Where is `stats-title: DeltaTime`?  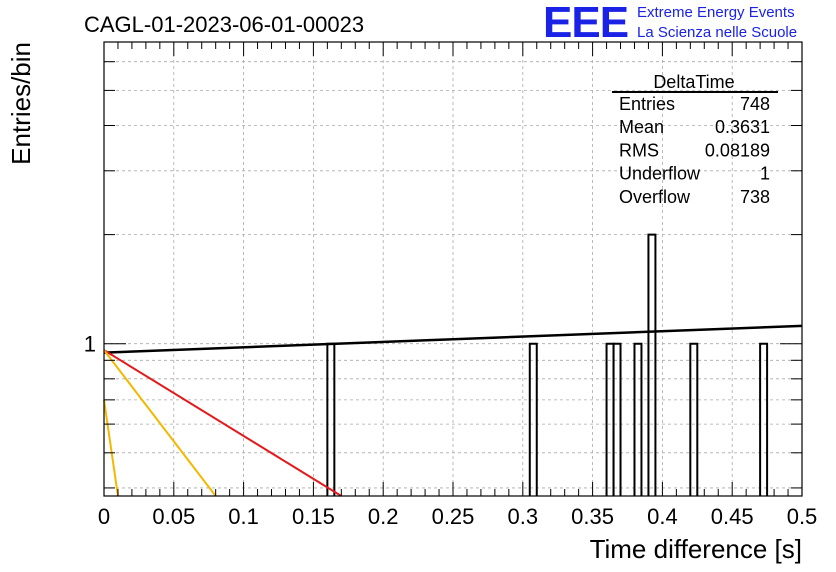
stats-title: DeltaTime is located at coordinates (693, 82).